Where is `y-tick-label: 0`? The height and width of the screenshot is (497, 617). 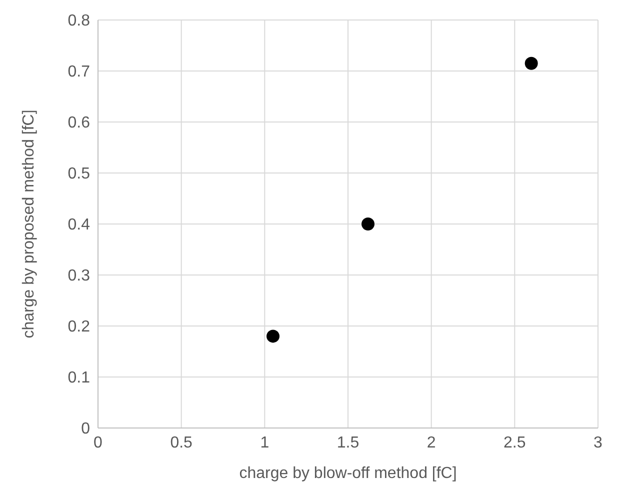 y-tick-label: 0 is located at coordinates (85, 429).